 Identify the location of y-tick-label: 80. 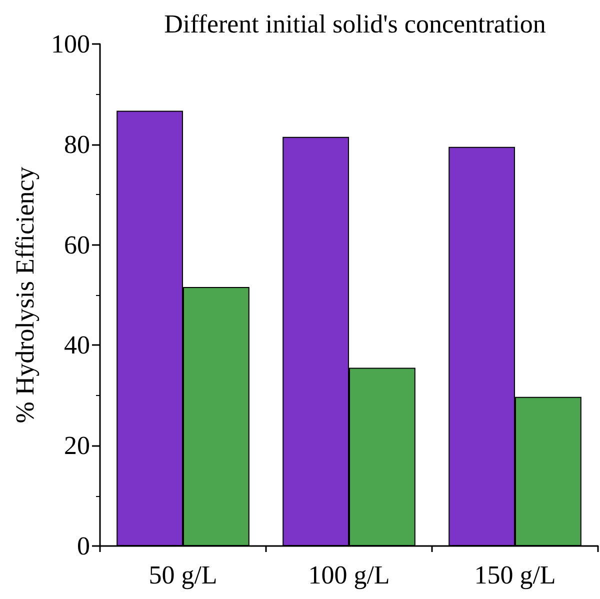
(77, 144).